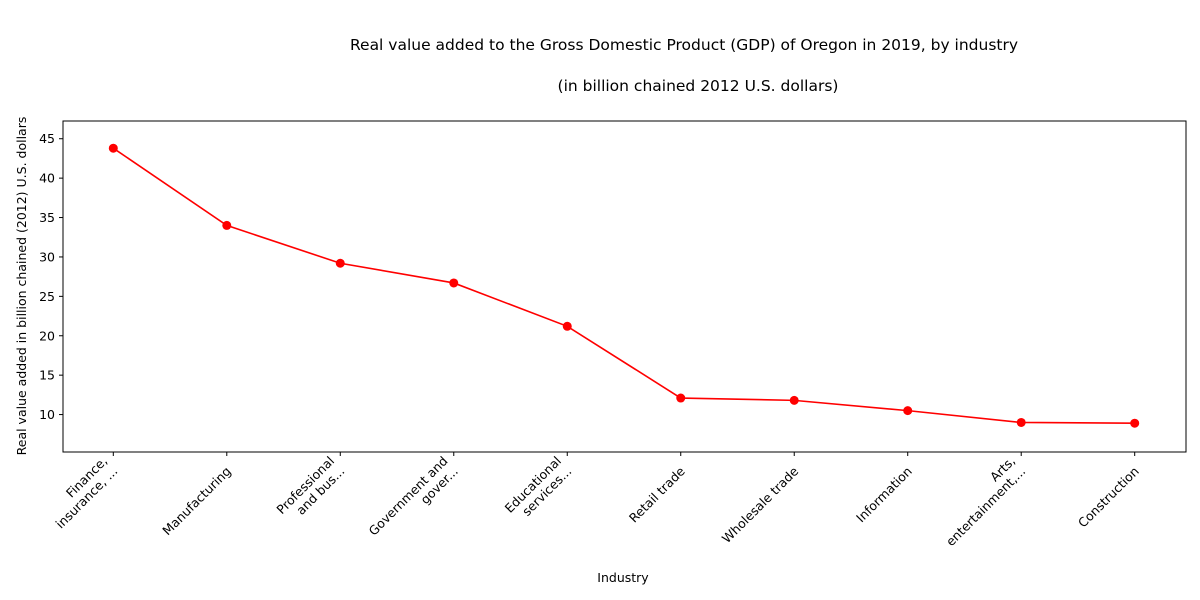 This screenshot has width=1200, height=600. I want to click on chart-subtitle: (in billion chained 2012 U.S. dollars), so click(698, 86).